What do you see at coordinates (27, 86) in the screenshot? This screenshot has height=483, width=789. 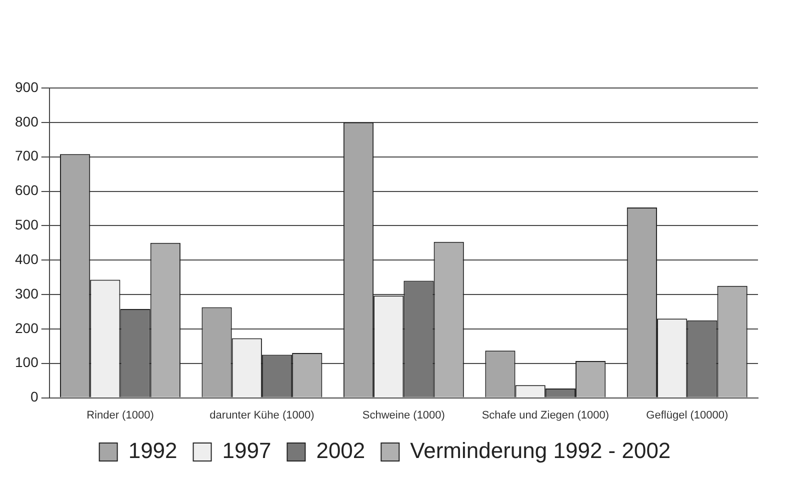 I see `y-tick-label: 900` at bounding box center [27, 86].